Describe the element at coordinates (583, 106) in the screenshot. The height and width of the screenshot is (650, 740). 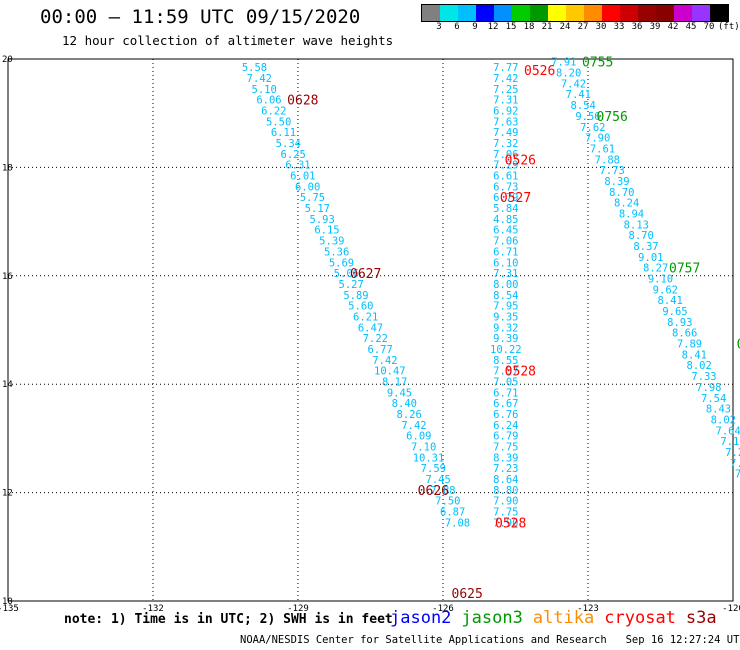
I see `wave-height-point: 8.54` at that location.